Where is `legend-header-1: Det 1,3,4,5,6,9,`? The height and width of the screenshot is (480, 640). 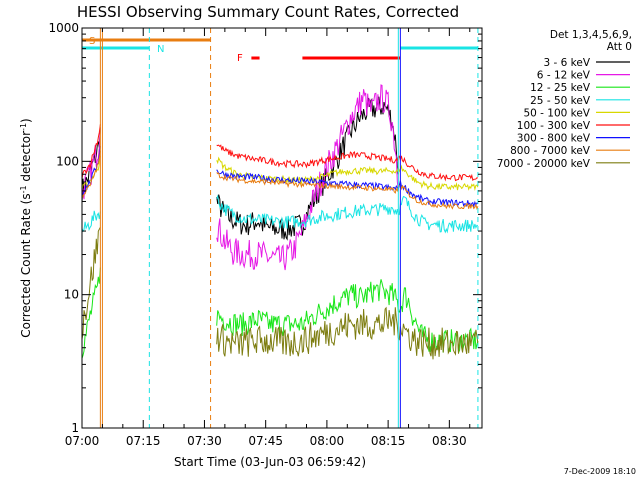 legend-header-1: Det 1,3,4,5,6,9, is located at coordinates (591, 35).